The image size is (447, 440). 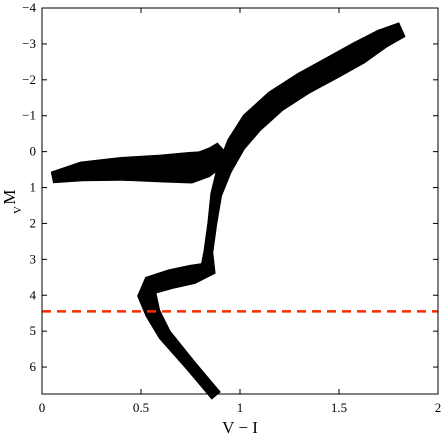 What do you see at coordinates (33, 222) in the screenshot?
I see `y-tick-label-6: 2` at bounding box center [33, 222].